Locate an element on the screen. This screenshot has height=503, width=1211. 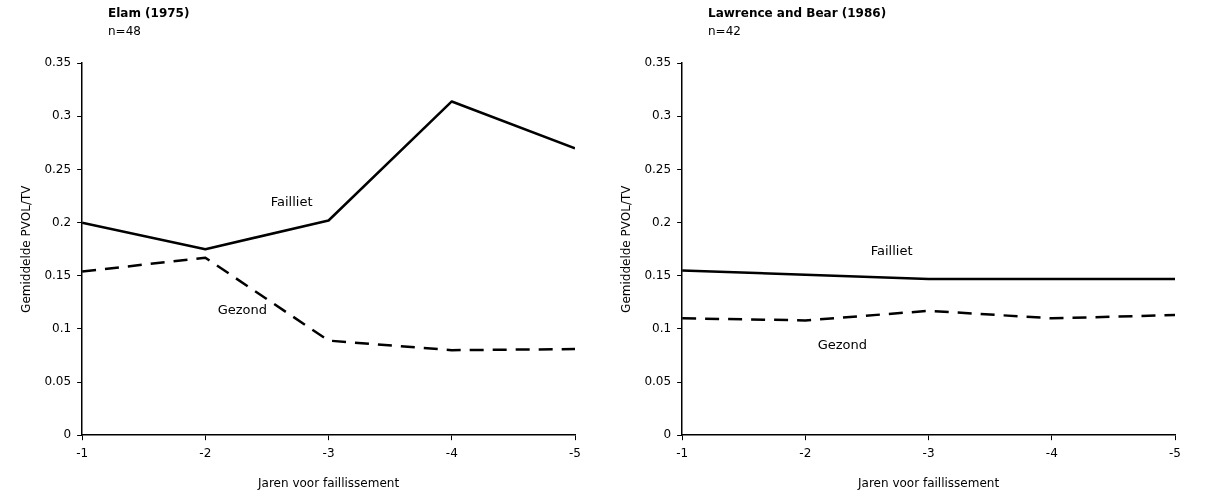
chart-title: Lawrence and Bear (1986) is located at coordinates (797, 13).